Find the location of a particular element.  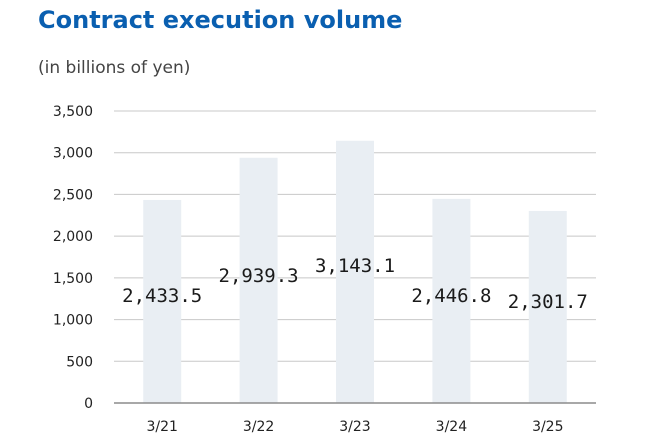

data-label: 2,446.8 is located at coordinates (451, 296).